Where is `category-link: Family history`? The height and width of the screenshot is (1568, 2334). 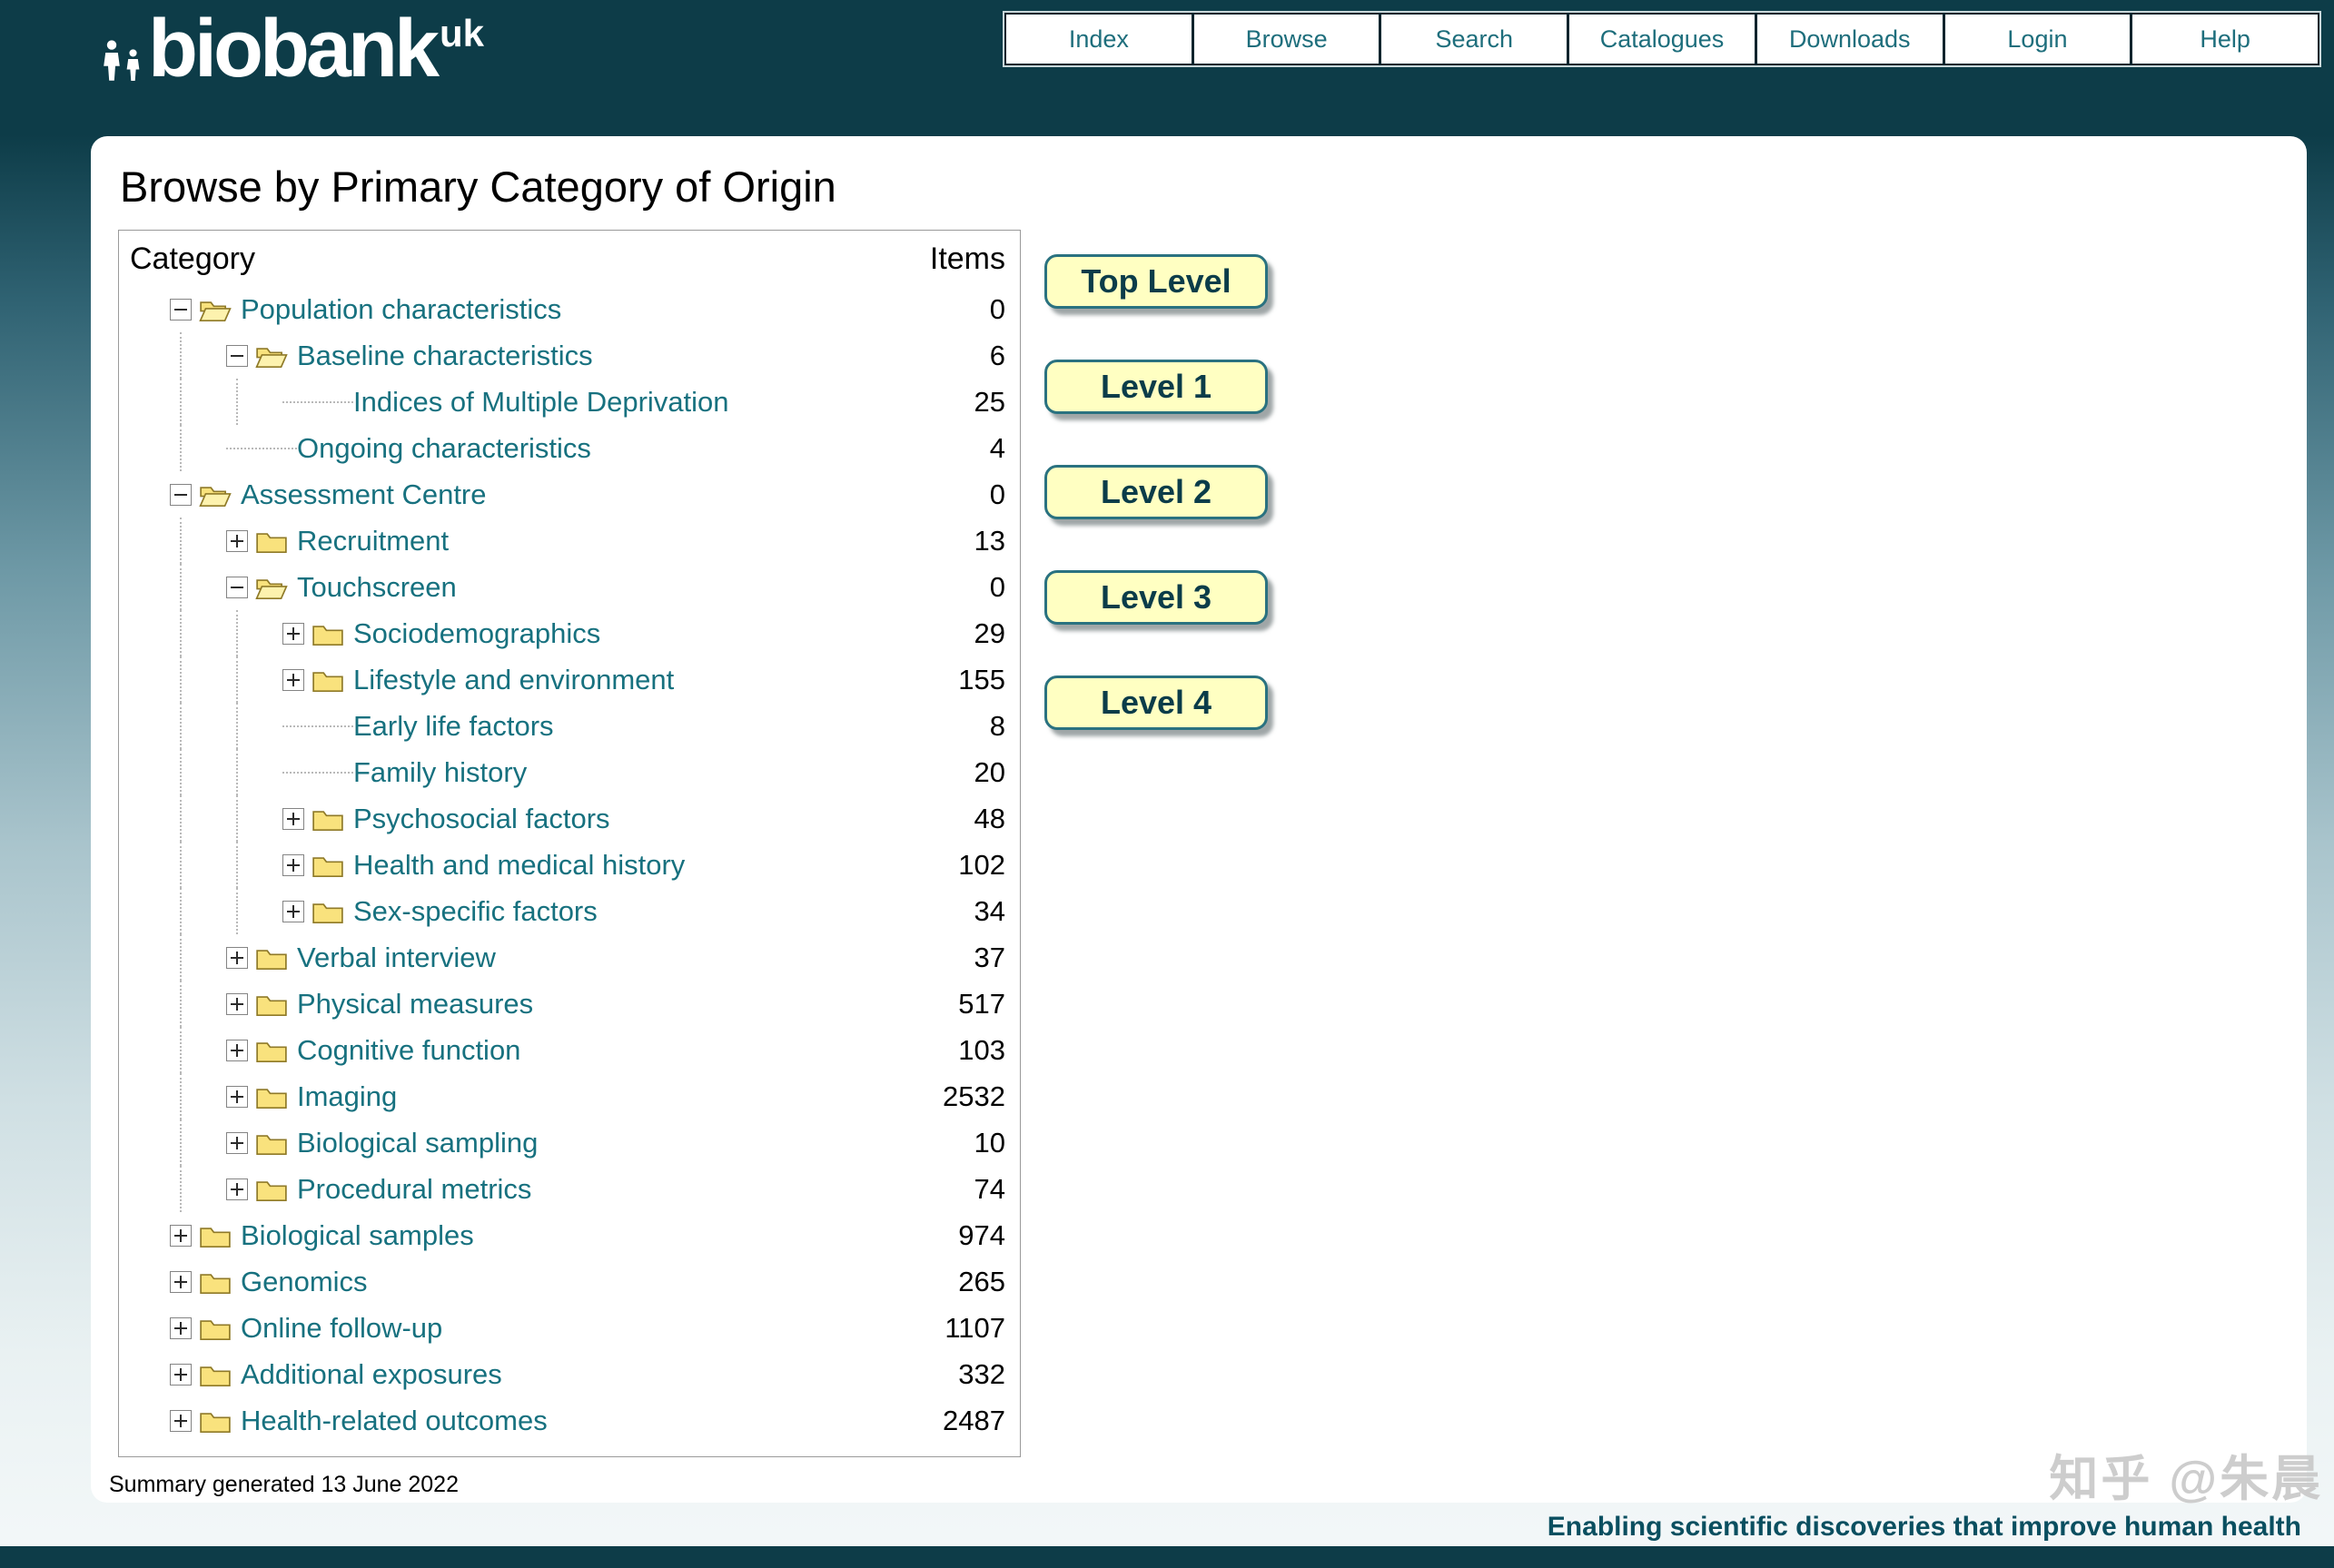 category-link: Family history is located at coordinates (441, 771).